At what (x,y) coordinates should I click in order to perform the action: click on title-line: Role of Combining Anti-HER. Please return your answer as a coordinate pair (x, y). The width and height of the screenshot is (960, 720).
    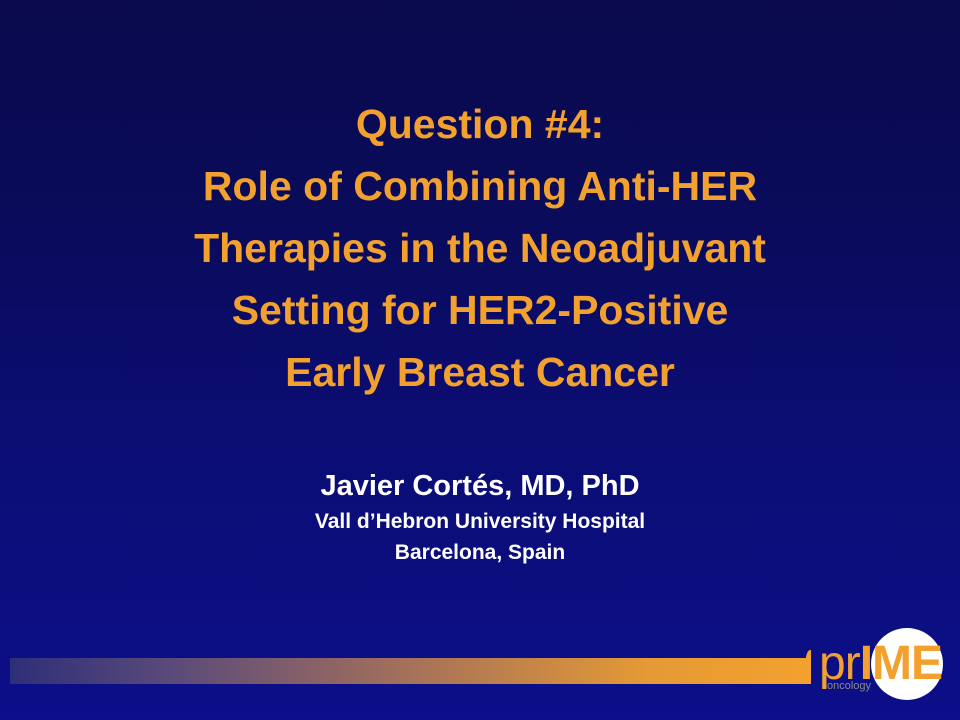
    Looking at the image, I should click on (480, 186).